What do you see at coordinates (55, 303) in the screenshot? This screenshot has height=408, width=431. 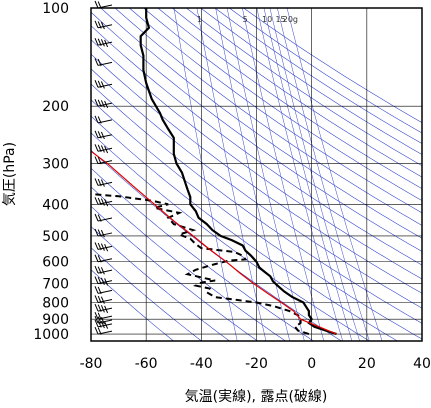 I see `y-tick-label: 800` at bounding box center [55, 303].